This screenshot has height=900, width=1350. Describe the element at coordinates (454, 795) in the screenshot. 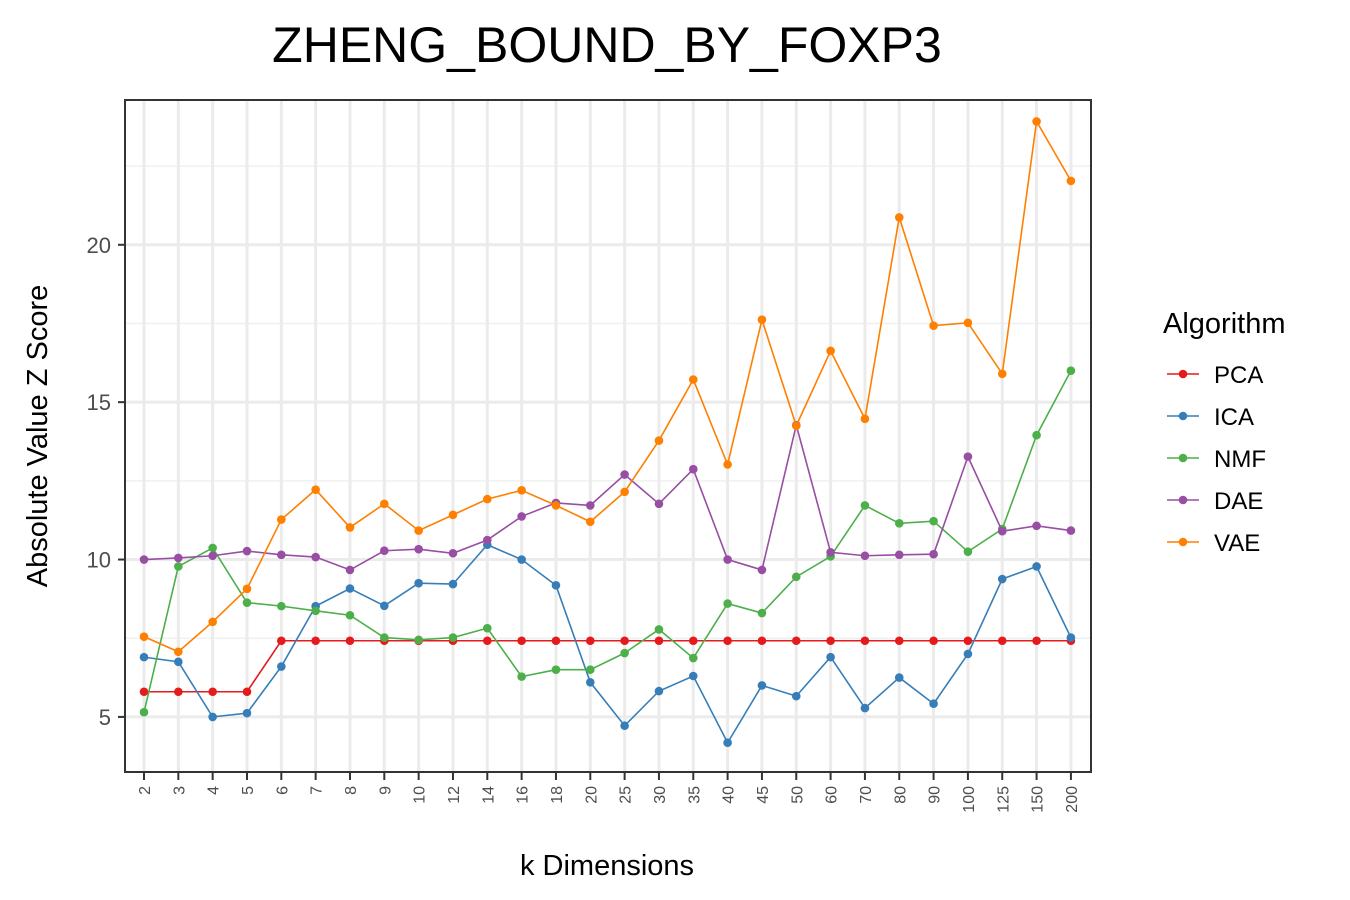

I see `x-tick-label: 12` at that location.